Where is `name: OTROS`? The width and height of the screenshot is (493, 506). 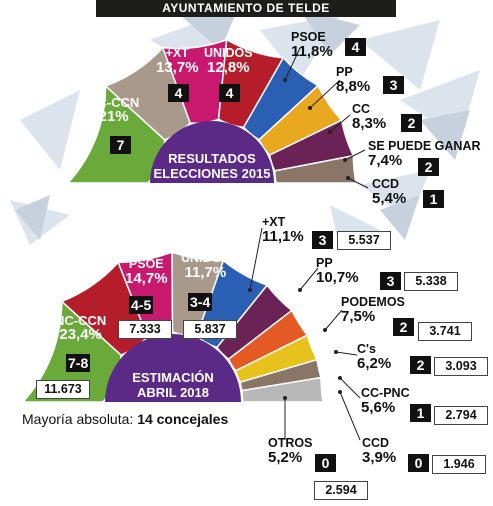
name: OTROS is located at coordinates (290, 443).